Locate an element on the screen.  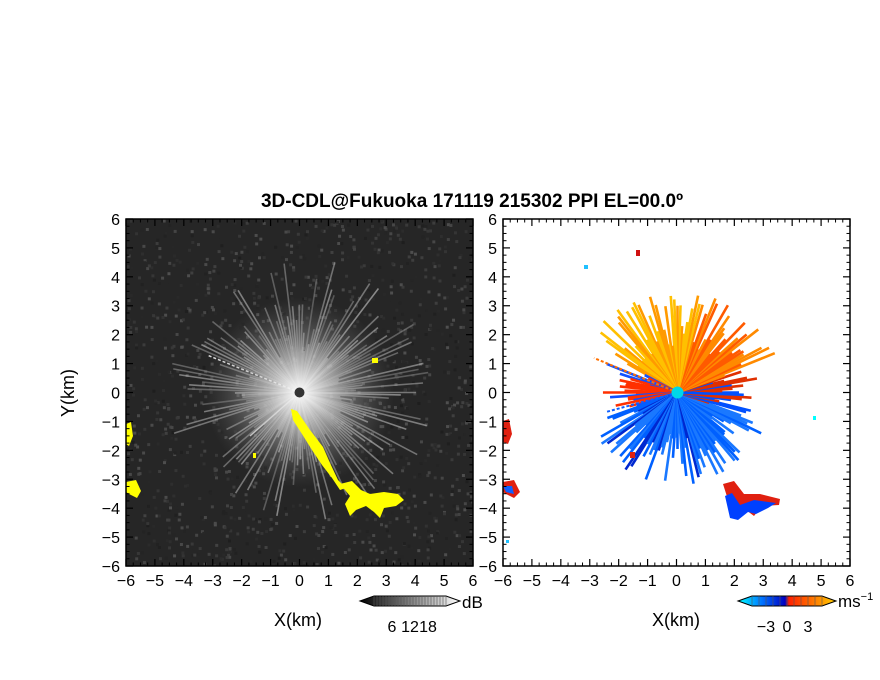
x-tick-label: 2 is located at coordinates (357, 581).